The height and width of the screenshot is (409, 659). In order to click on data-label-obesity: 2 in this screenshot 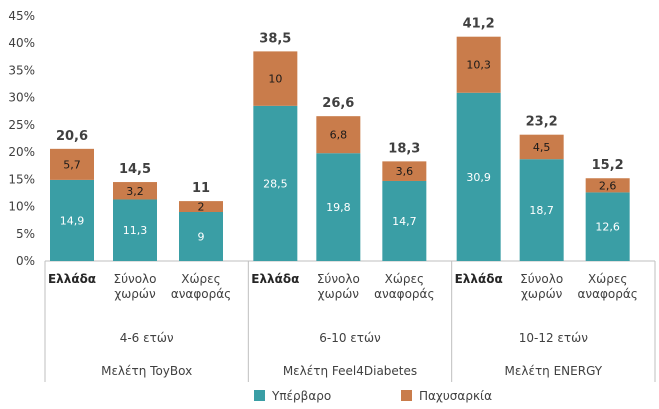, I will do `click(201, 207)`.